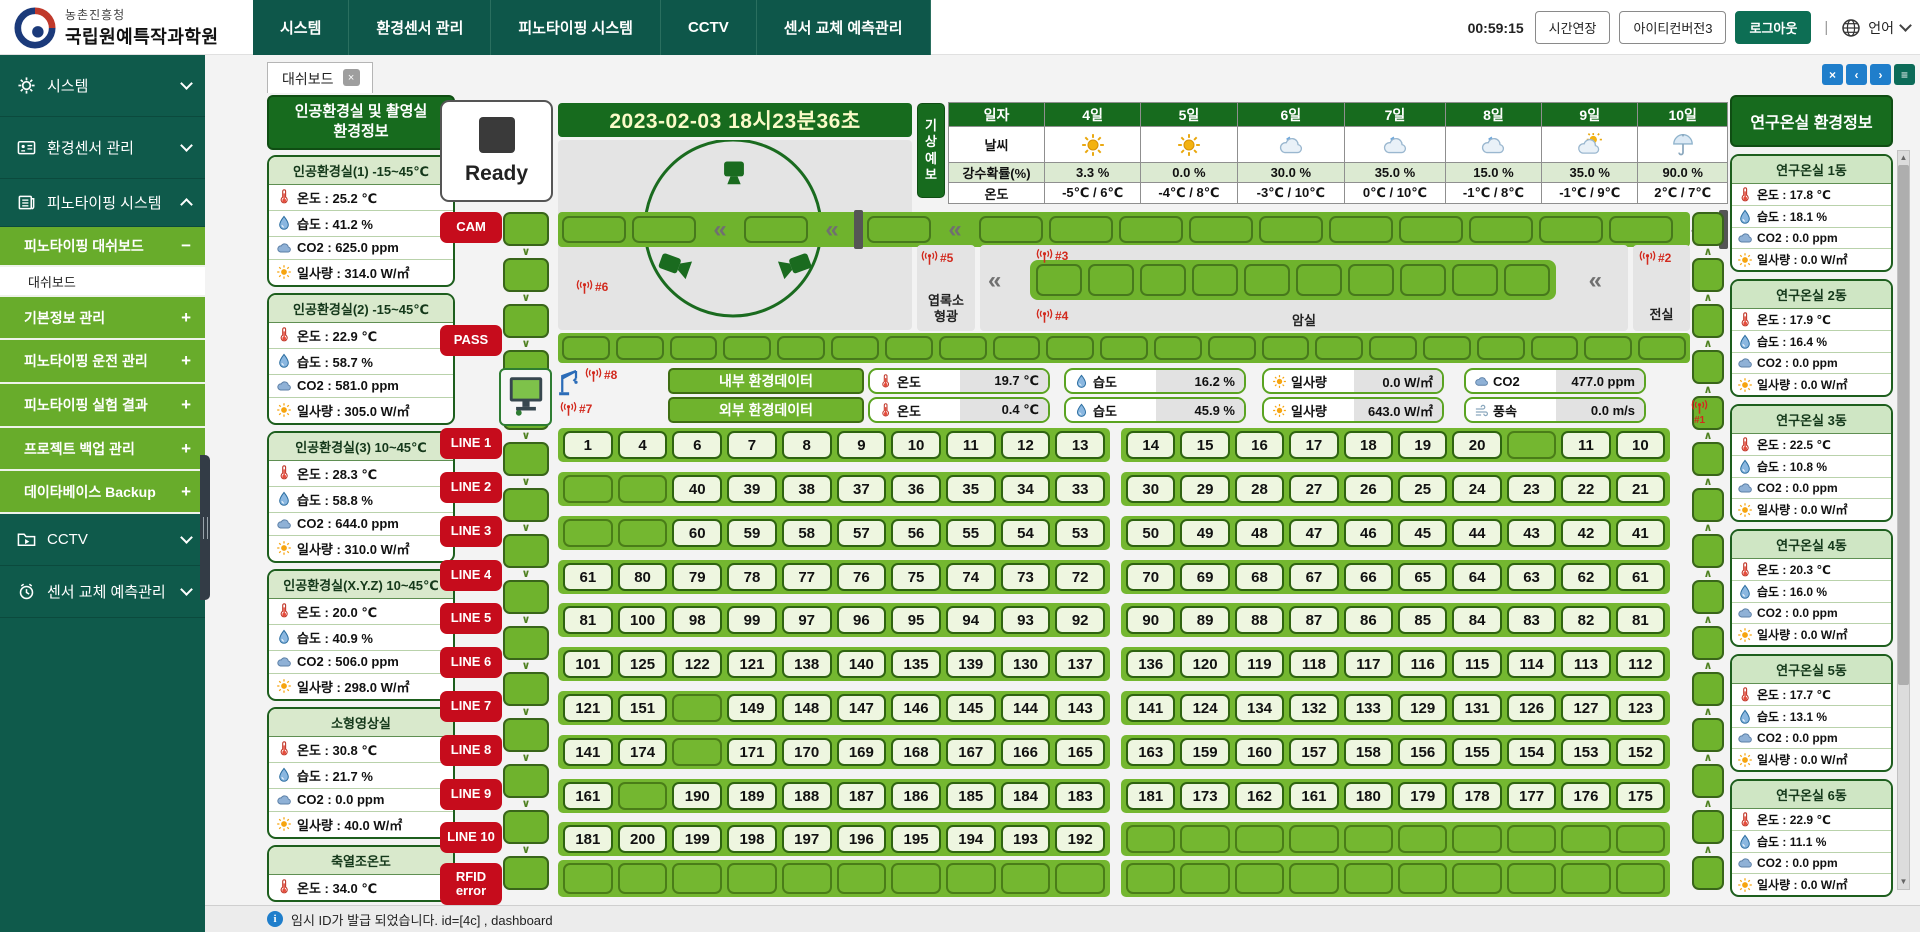 This screenshot has width=1920, height=932. Describe the element at coordinates (1205, 533) in the screenshot. I see `plant-cell: 49` at that location.